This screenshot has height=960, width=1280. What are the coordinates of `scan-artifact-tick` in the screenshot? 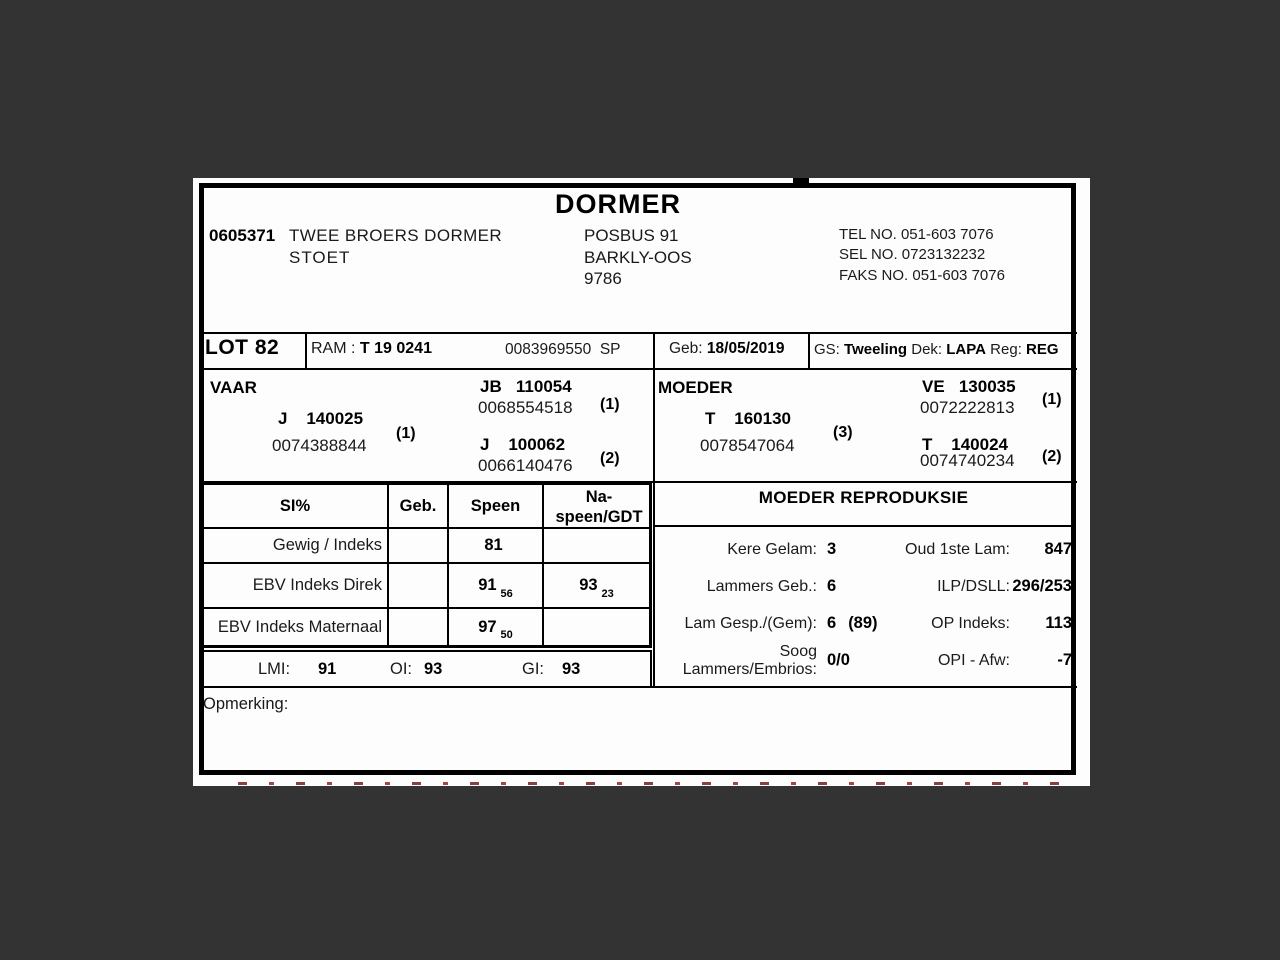 It's located at (801, 180).